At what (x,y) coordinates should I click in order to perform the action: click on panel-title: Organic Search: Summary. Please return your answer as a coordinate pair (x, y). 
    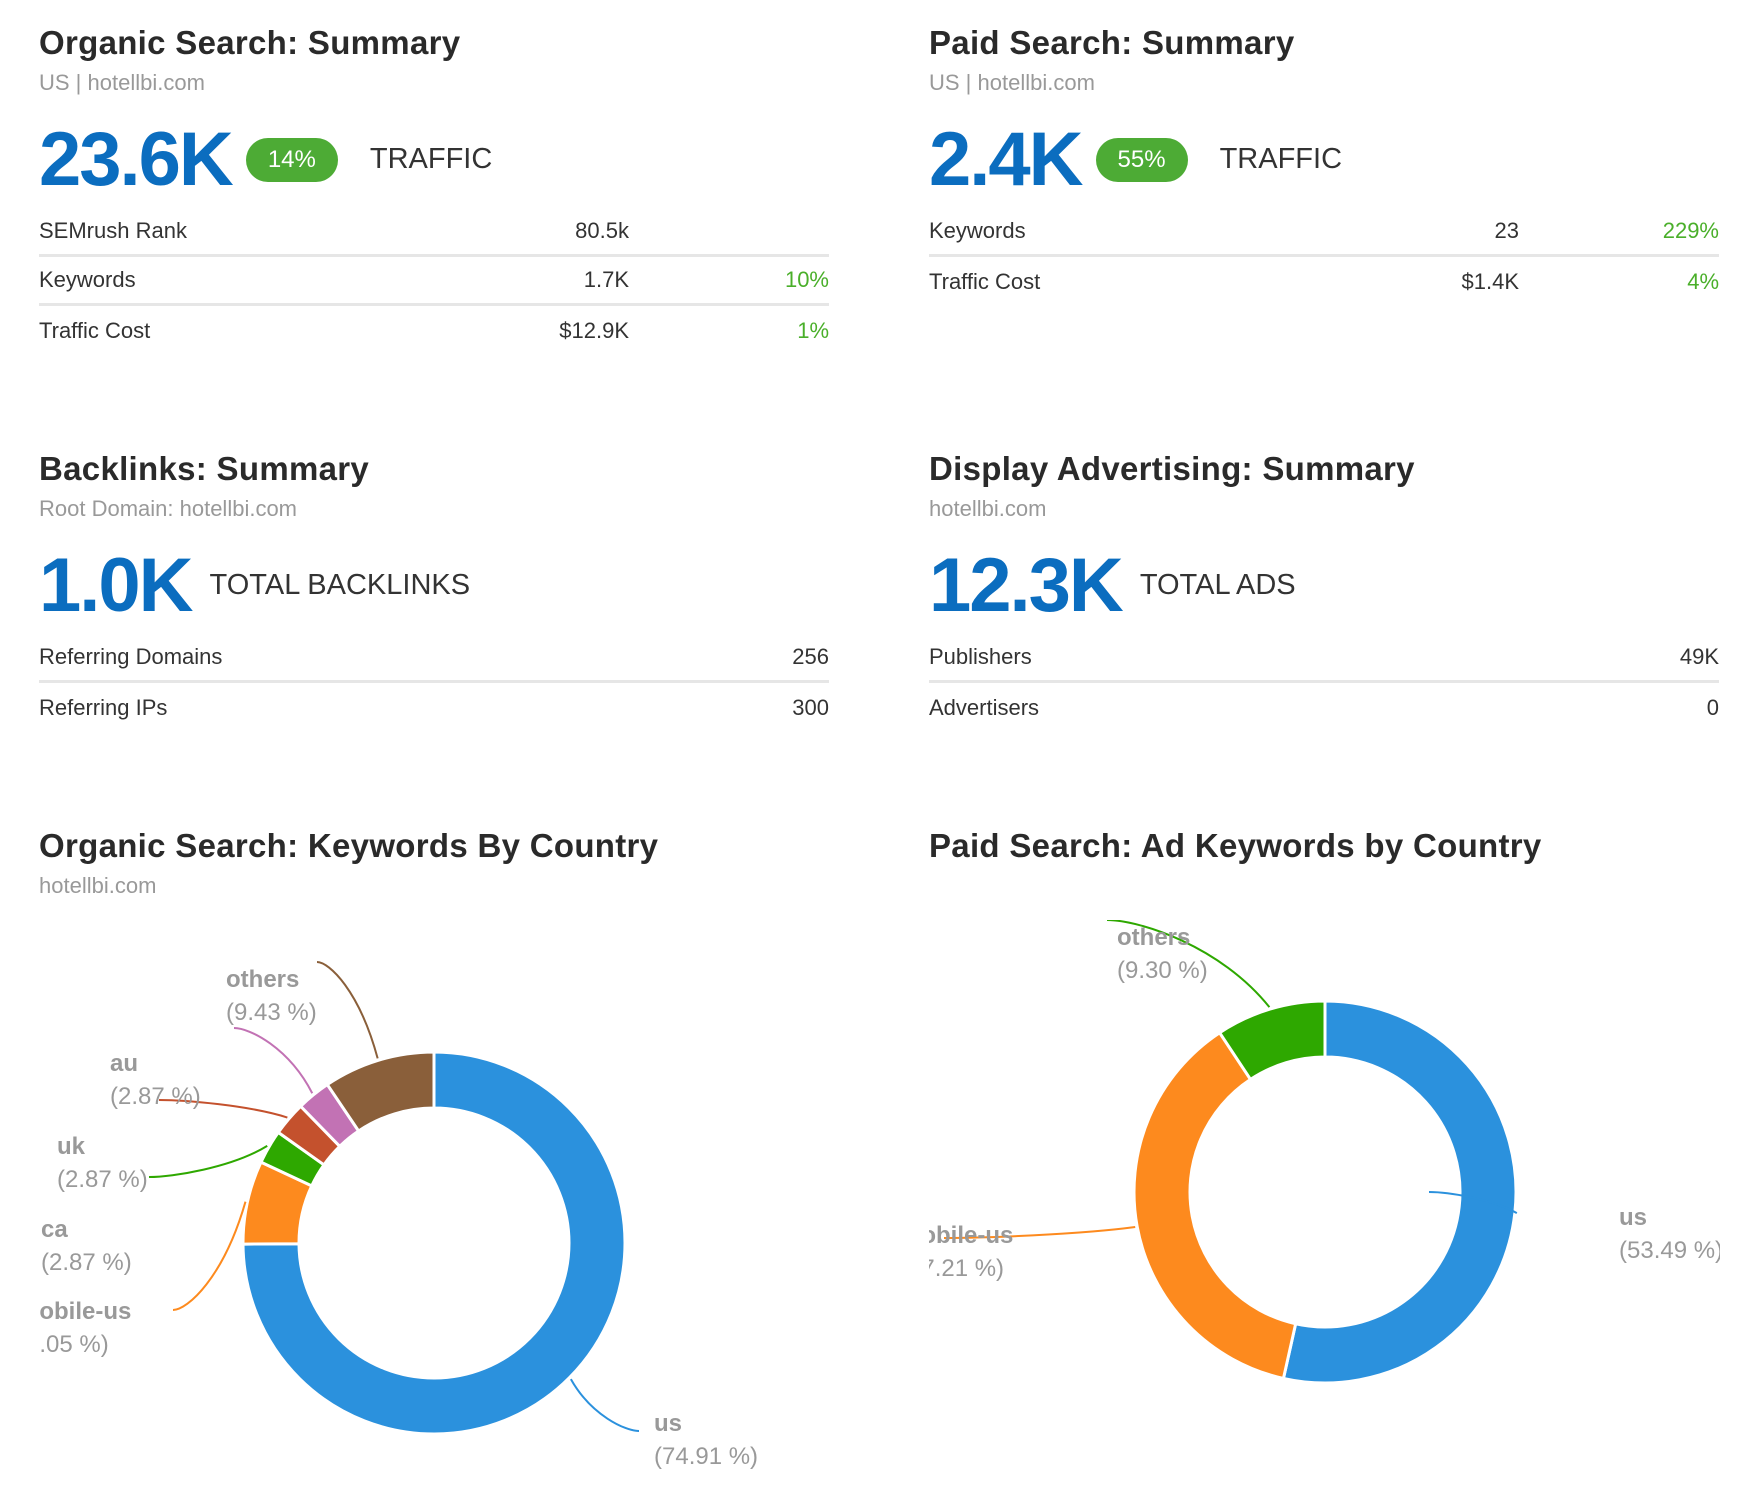
    Looking at the image, I should click on (250, 42).